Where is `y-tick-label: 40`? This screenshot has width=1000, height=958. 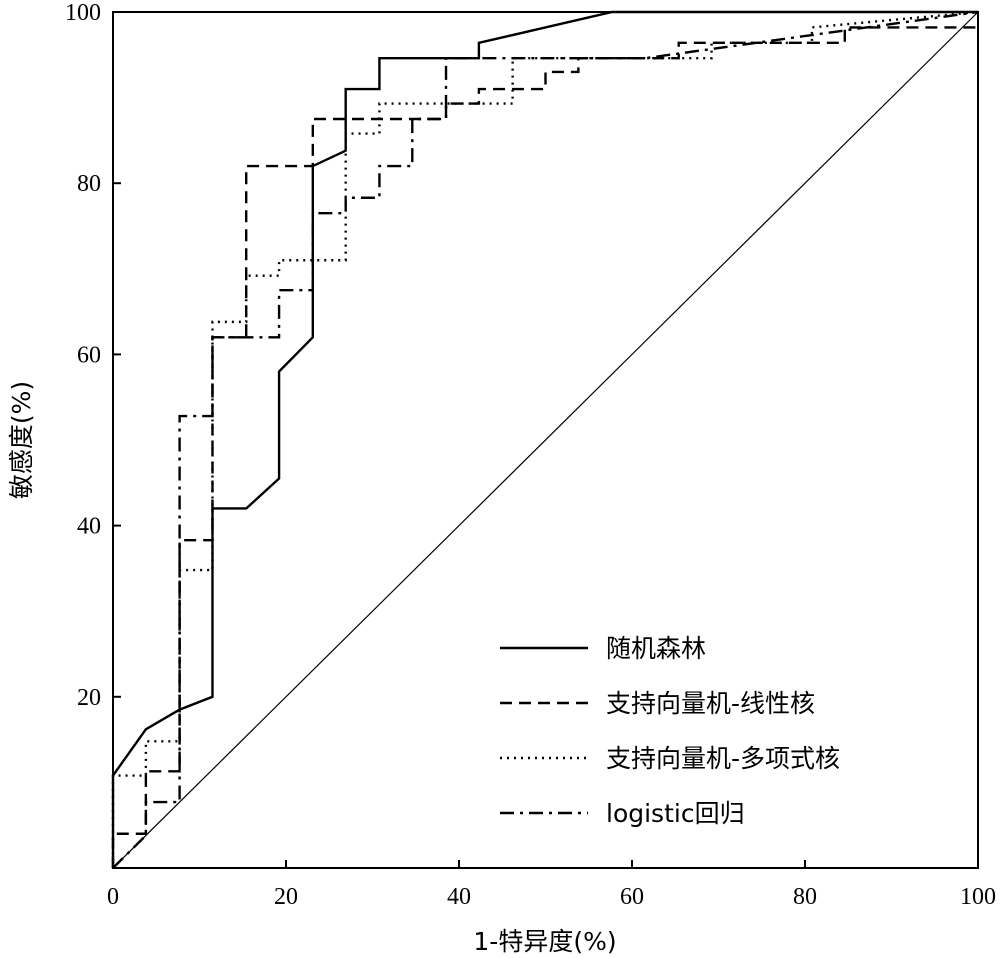 y-tick-label: 40 is located at coordinates (89, 527).